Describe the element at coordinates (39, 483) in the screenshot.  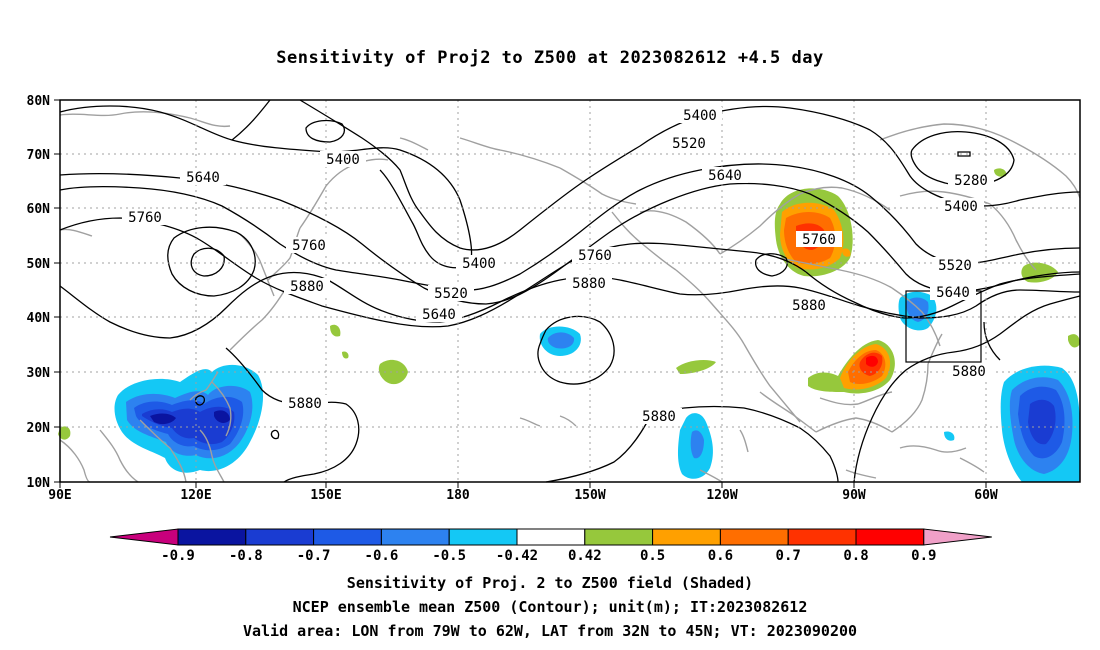
I see `lat-label-10n: 10N` at that location.